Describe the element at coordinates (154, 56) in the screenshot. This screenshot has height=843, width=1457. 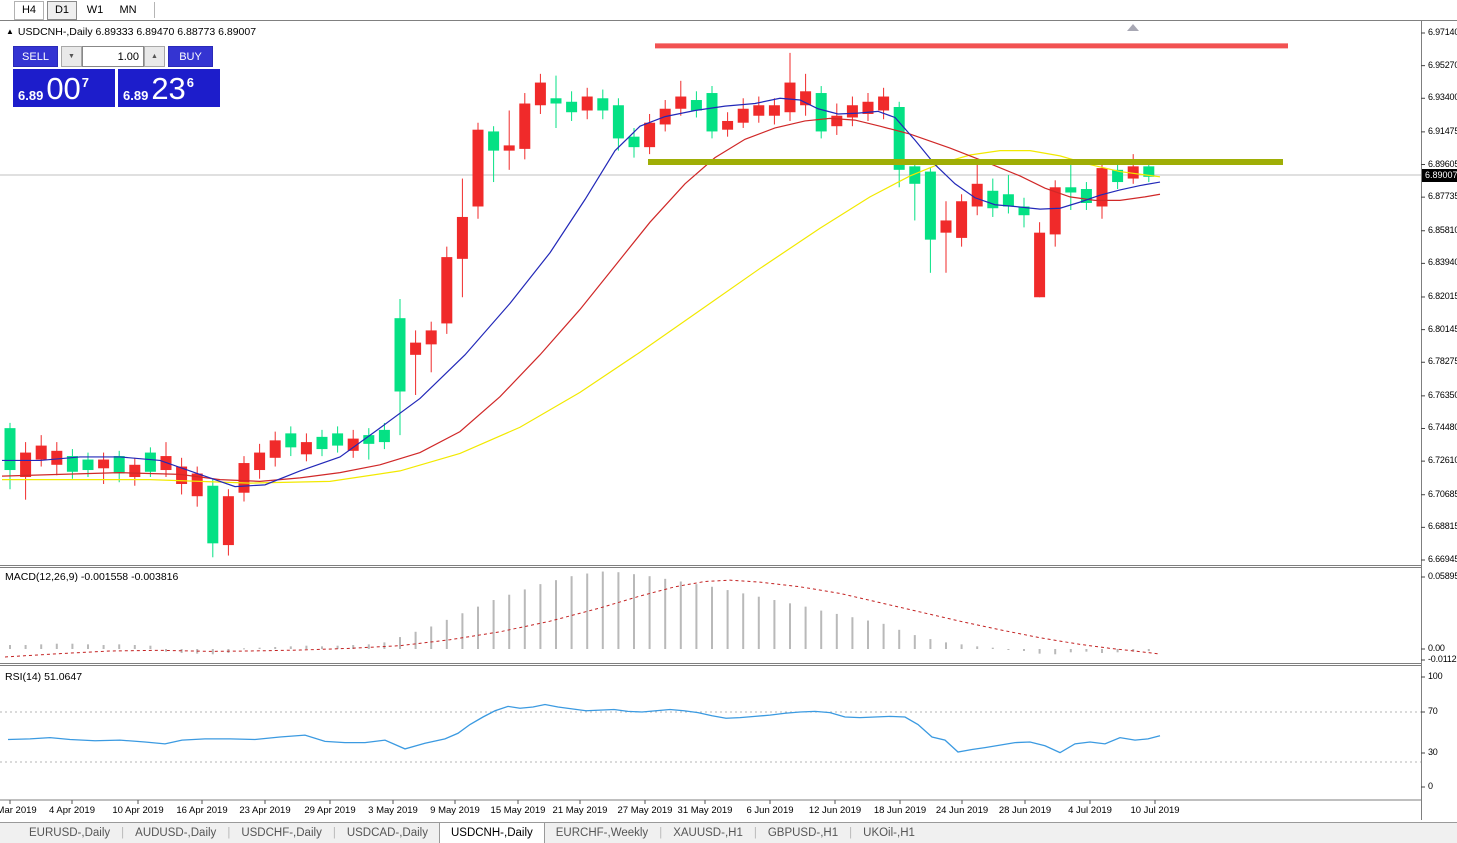
I see `volume-increase-button: ▲` at that location.